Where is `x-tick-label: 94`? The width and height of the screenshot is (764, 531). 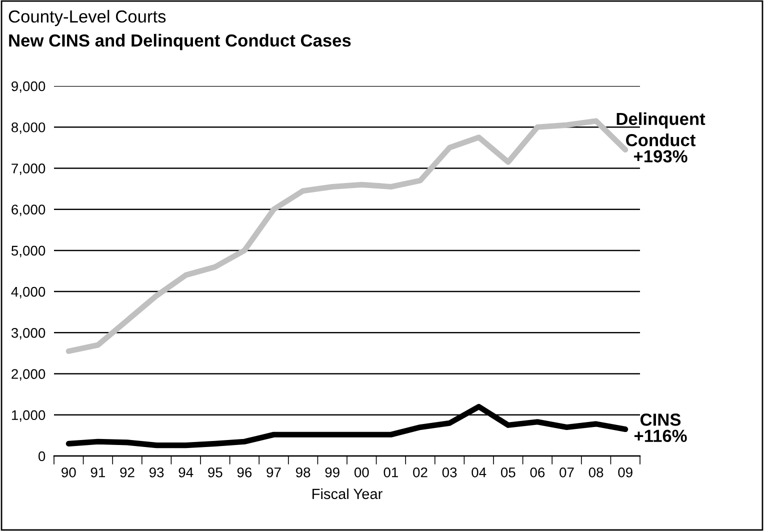
x-tick-label: 94 is located at coordinates (186, 472).